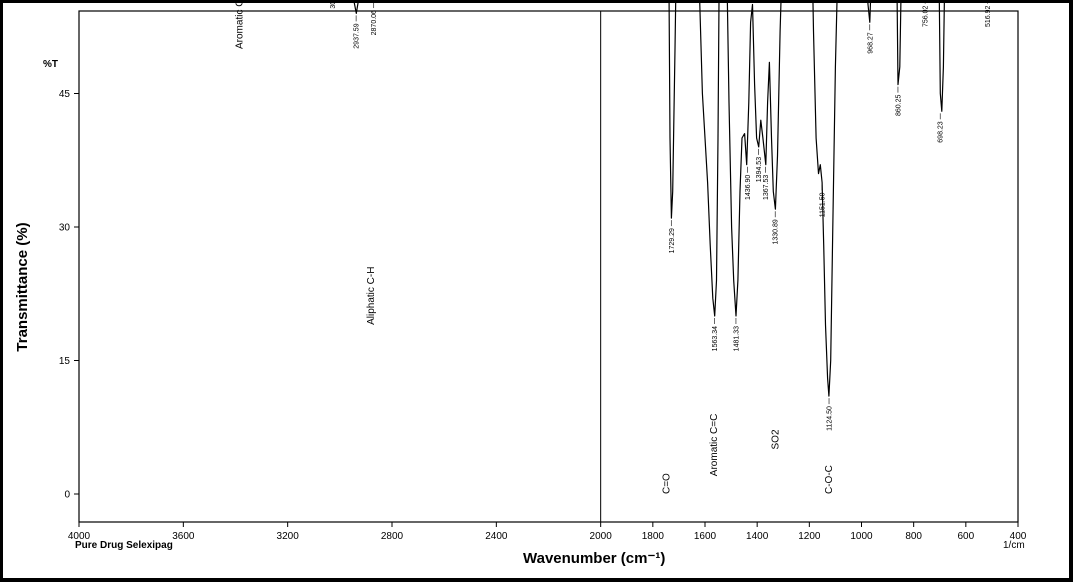  What do you see at coordinates (357, 35) in the screenshot?
I see `peak-label: 2937.59` at bounding box center [357, 35].